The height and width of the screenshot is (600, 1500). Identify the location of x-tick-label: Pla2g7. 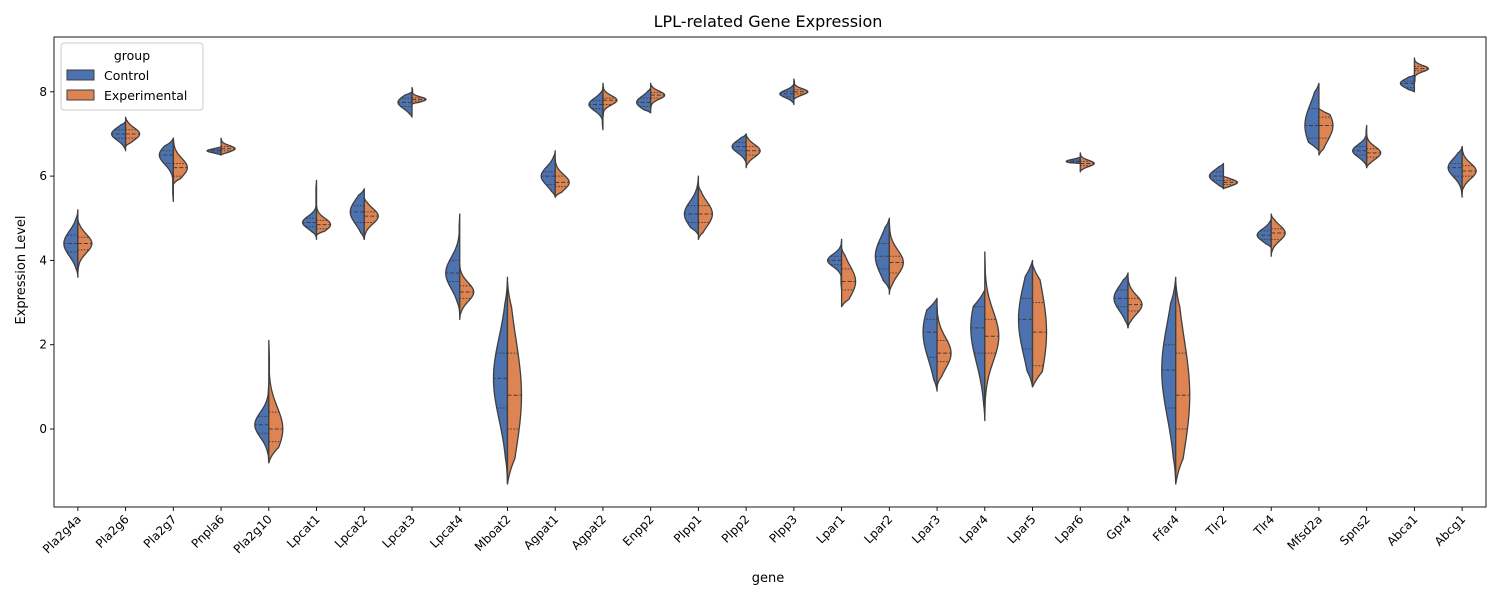
(160, 531).